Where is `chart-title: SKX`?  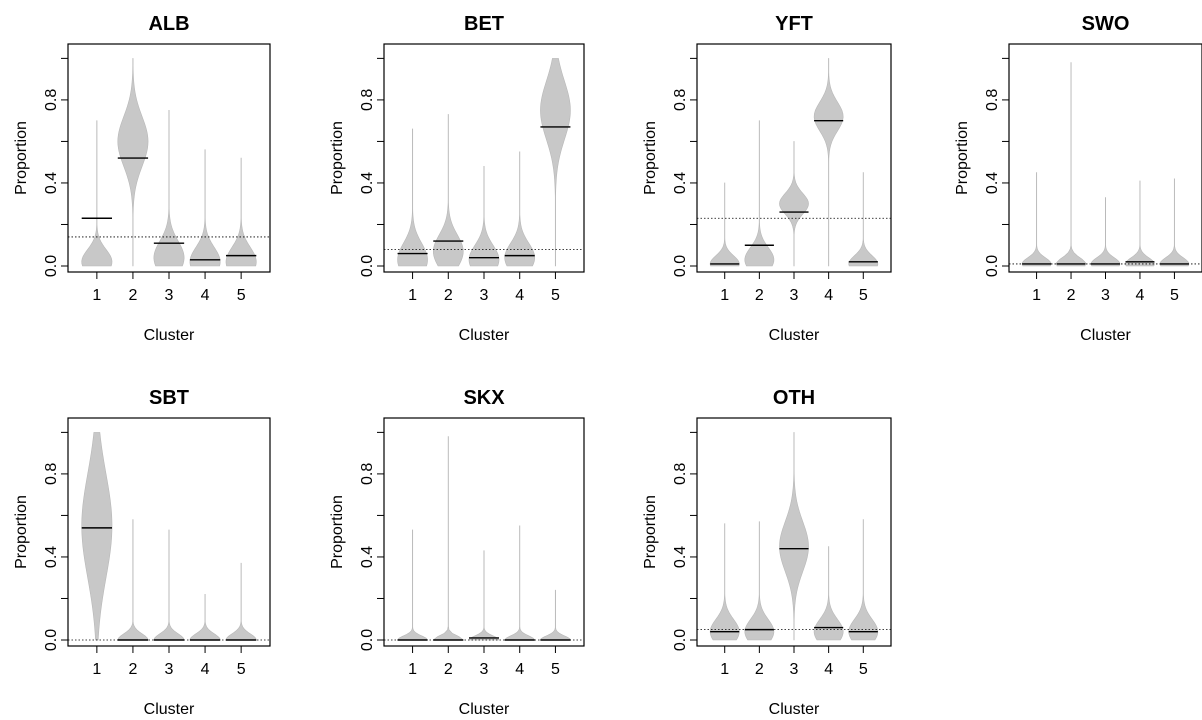 chart-title: SKX is located at coordinates (484, 398).